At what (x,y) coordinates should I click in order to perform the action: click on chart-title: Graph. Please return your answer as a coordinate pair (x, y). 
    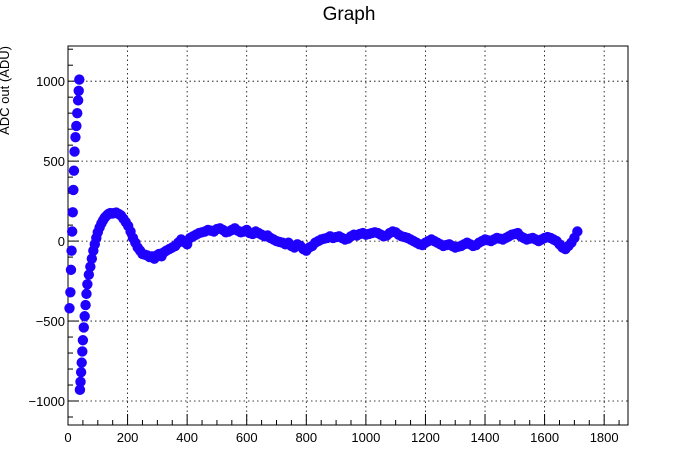
    Looking at the image, I should click on (349, 14).